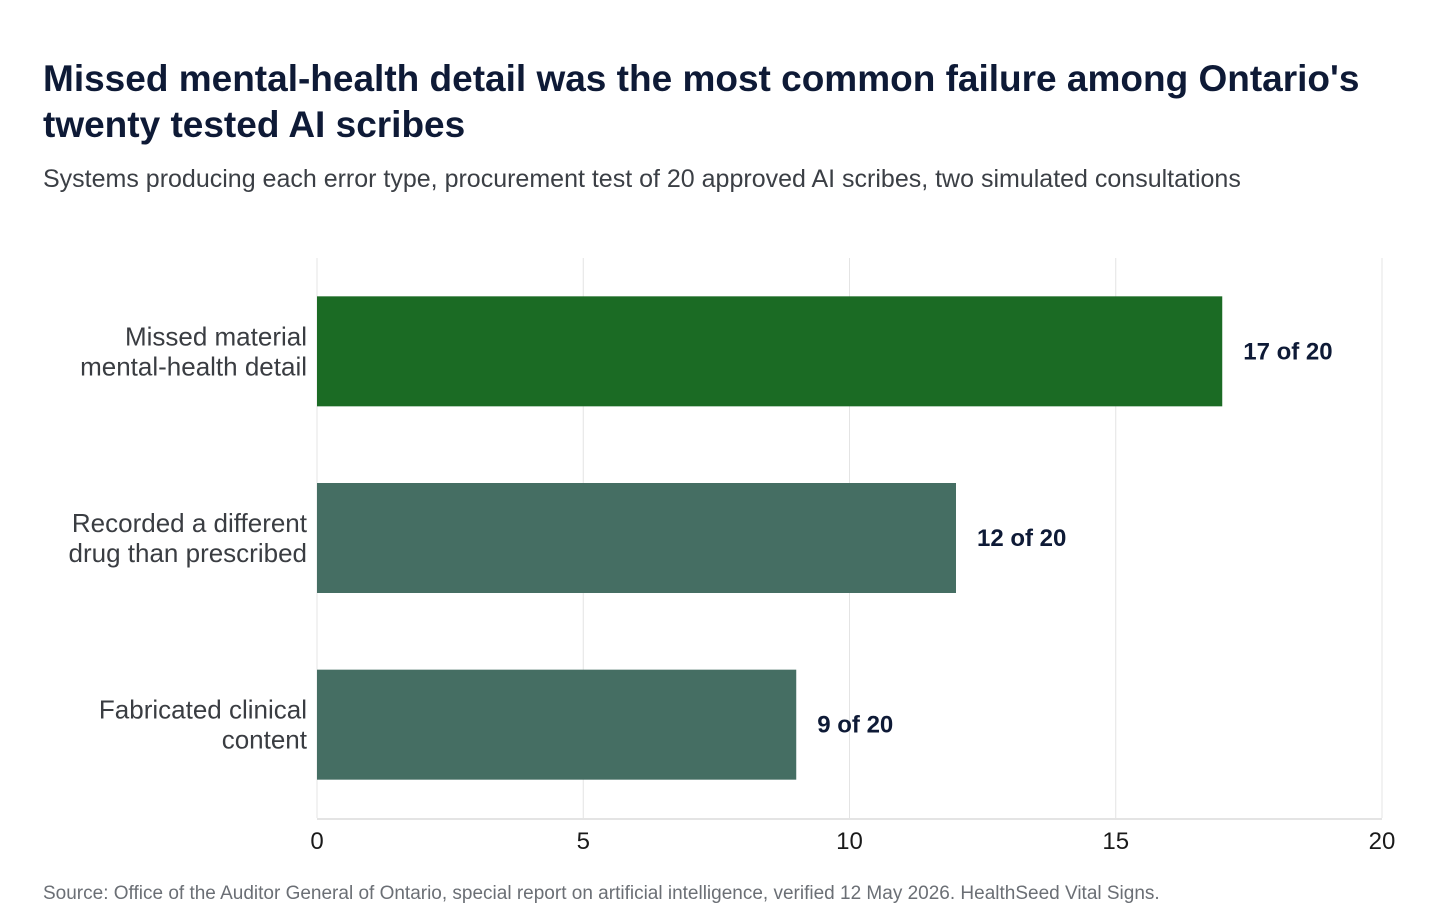 This screenshot has height=920, width=1440. I want to click on x-axis-ticks: 0 5 10 15 20, so click(852, 841).